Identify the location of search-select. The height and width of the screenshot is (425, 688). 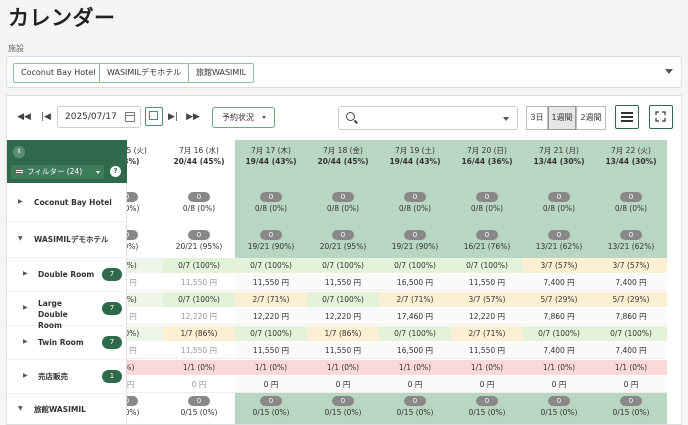
(428, 118).